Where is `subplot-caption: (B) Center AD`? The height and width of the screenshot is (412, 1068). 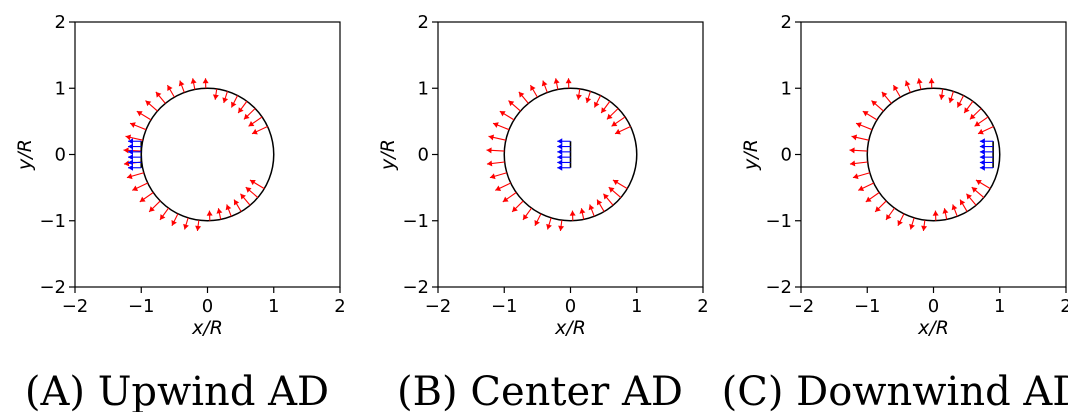
subplot-caption: (B) Center AD is located at coordinates (540, 390).